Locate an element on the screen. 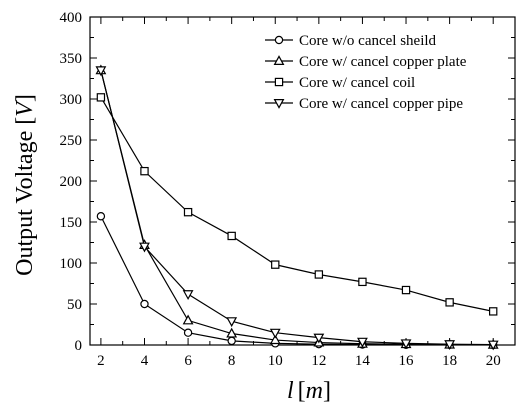 The image size is (523, 411). y-tick-label: 200 is located at coordinates (71, 182).